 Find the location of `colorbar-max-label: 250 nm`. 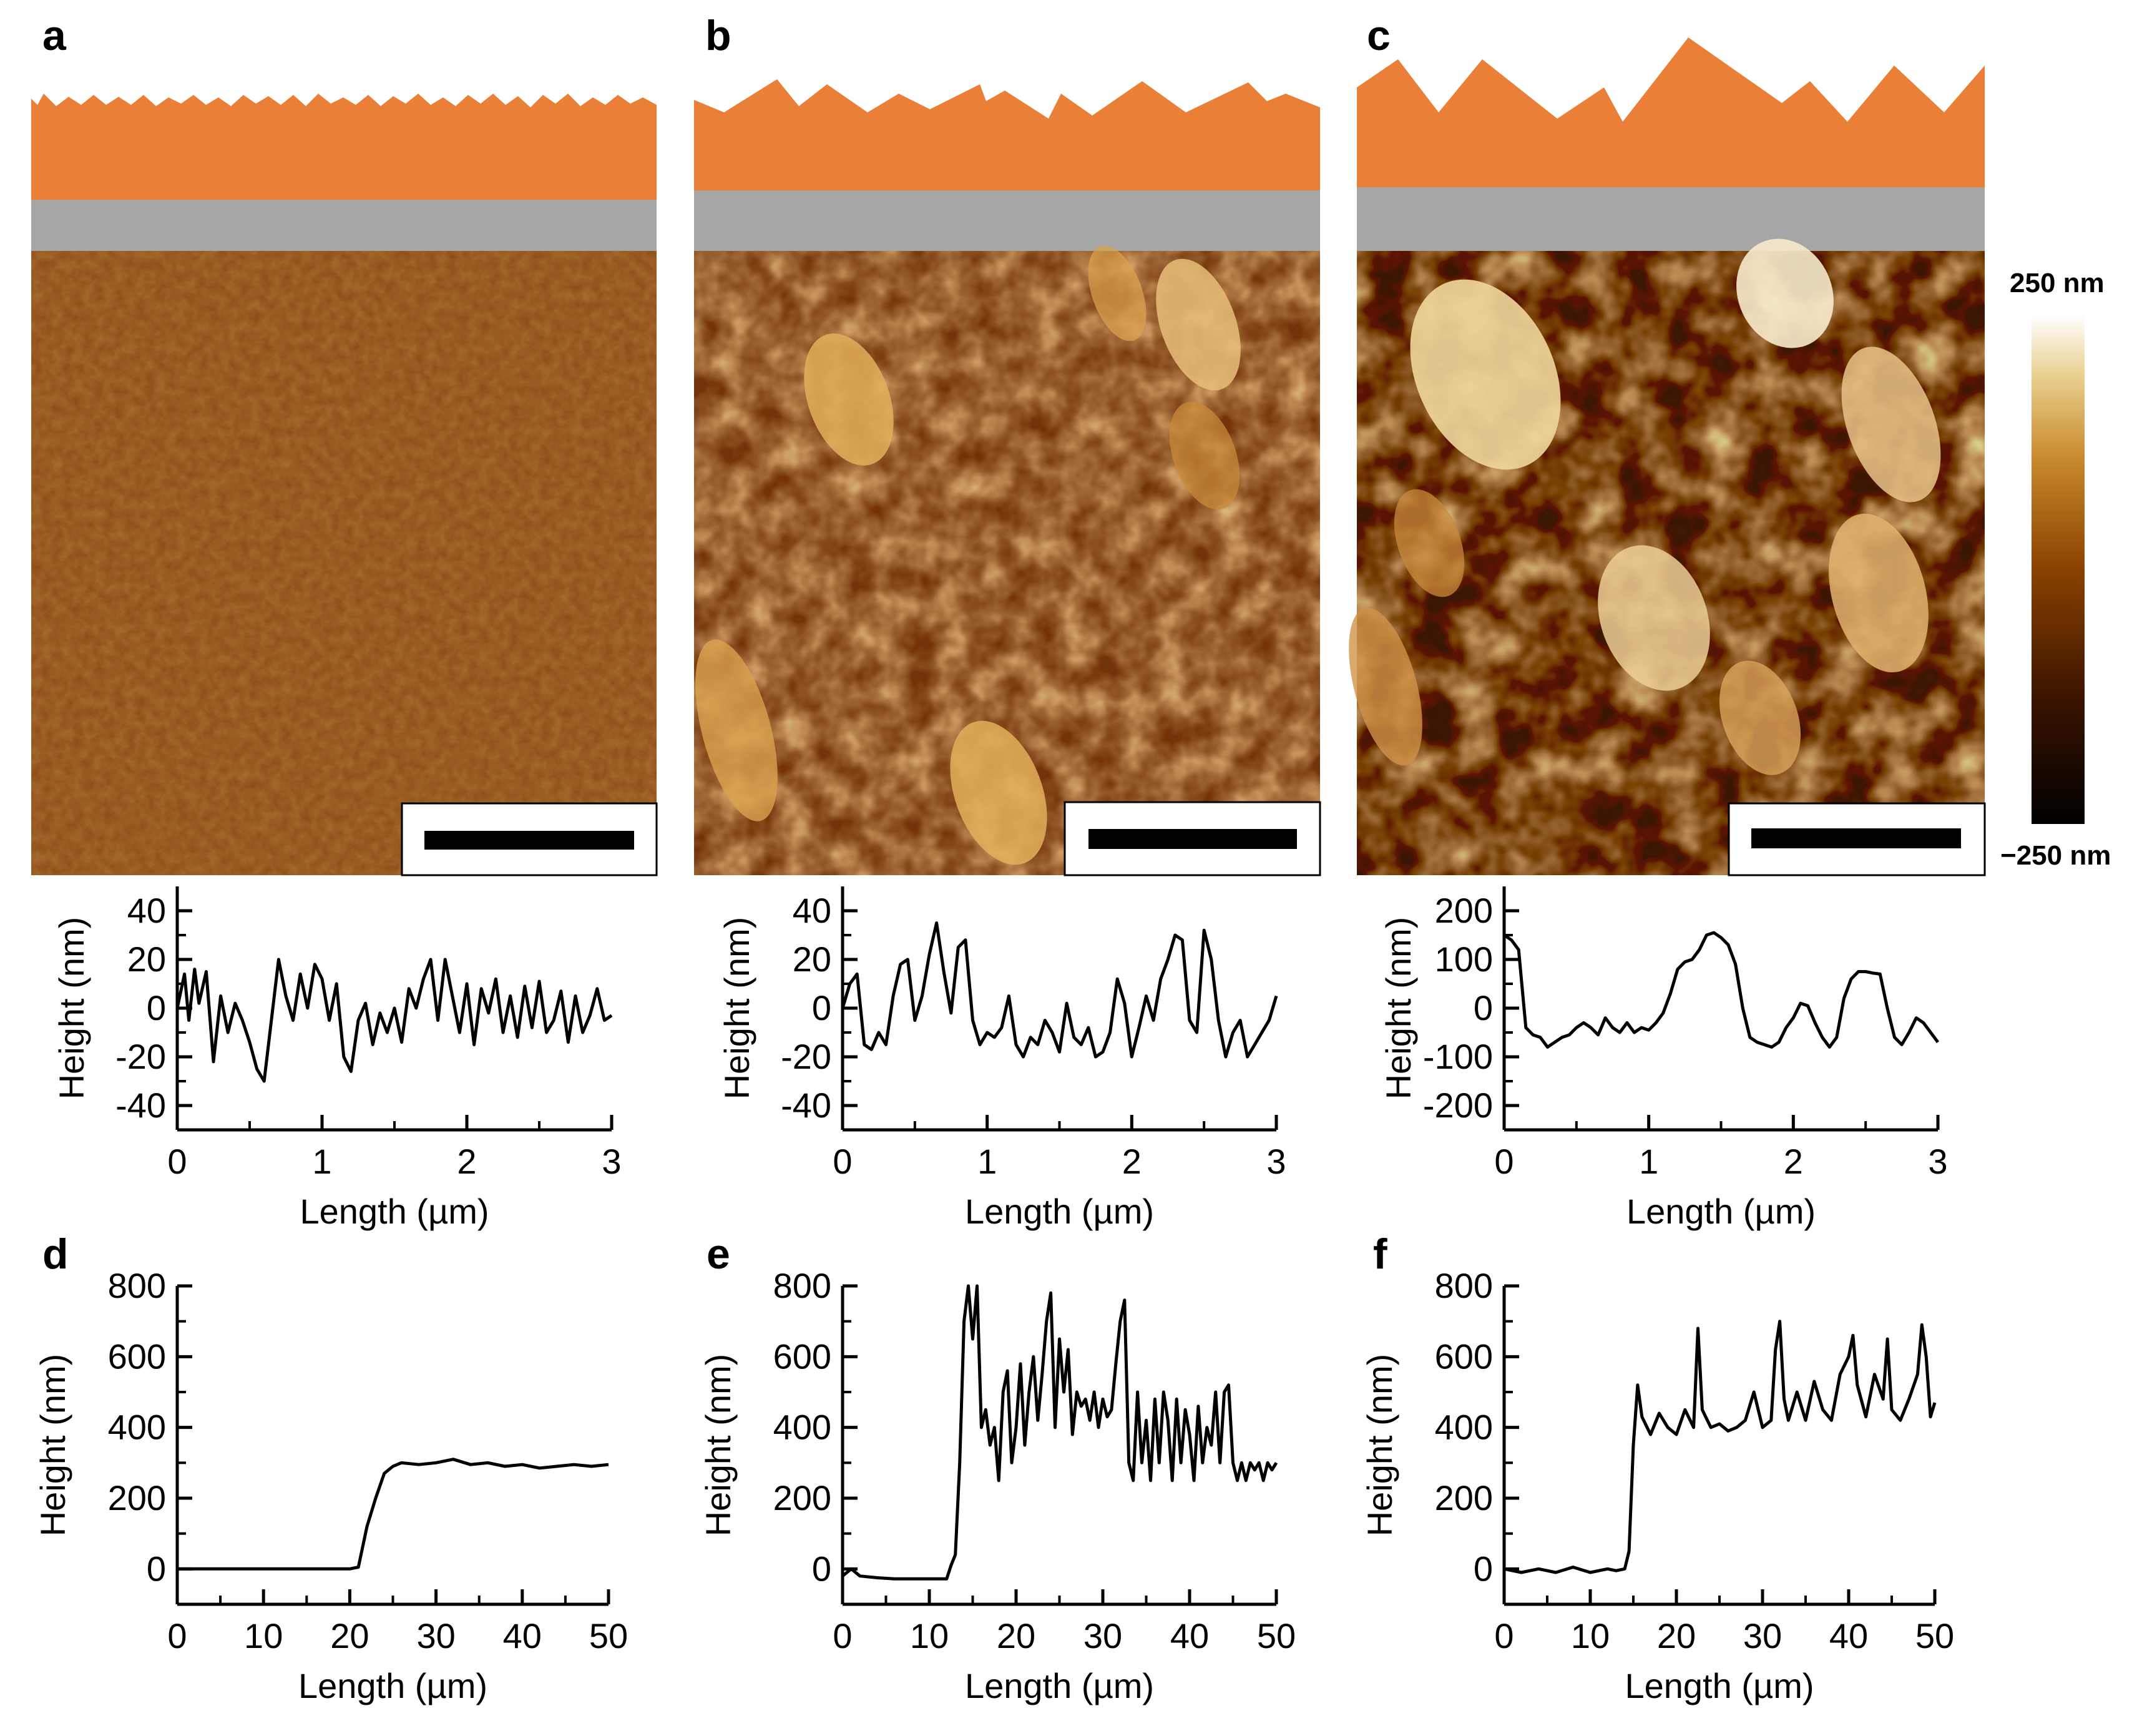

colorbar-max-label: 250 nm is located at coordinates (2058, 283).